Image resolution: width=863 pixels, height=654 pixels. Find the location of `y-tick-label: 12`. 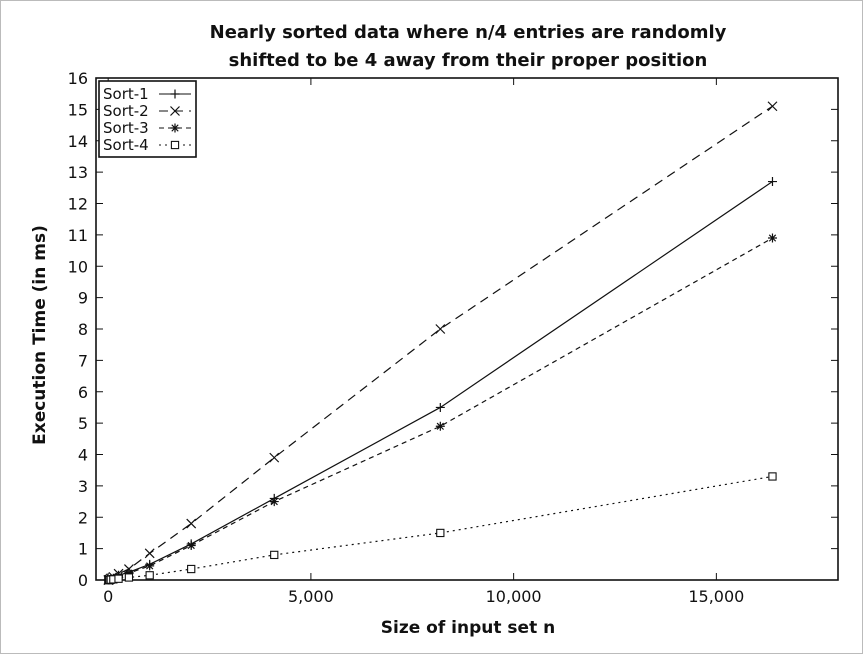

y-tick-label: 12 is located at coordinates (78, 204).